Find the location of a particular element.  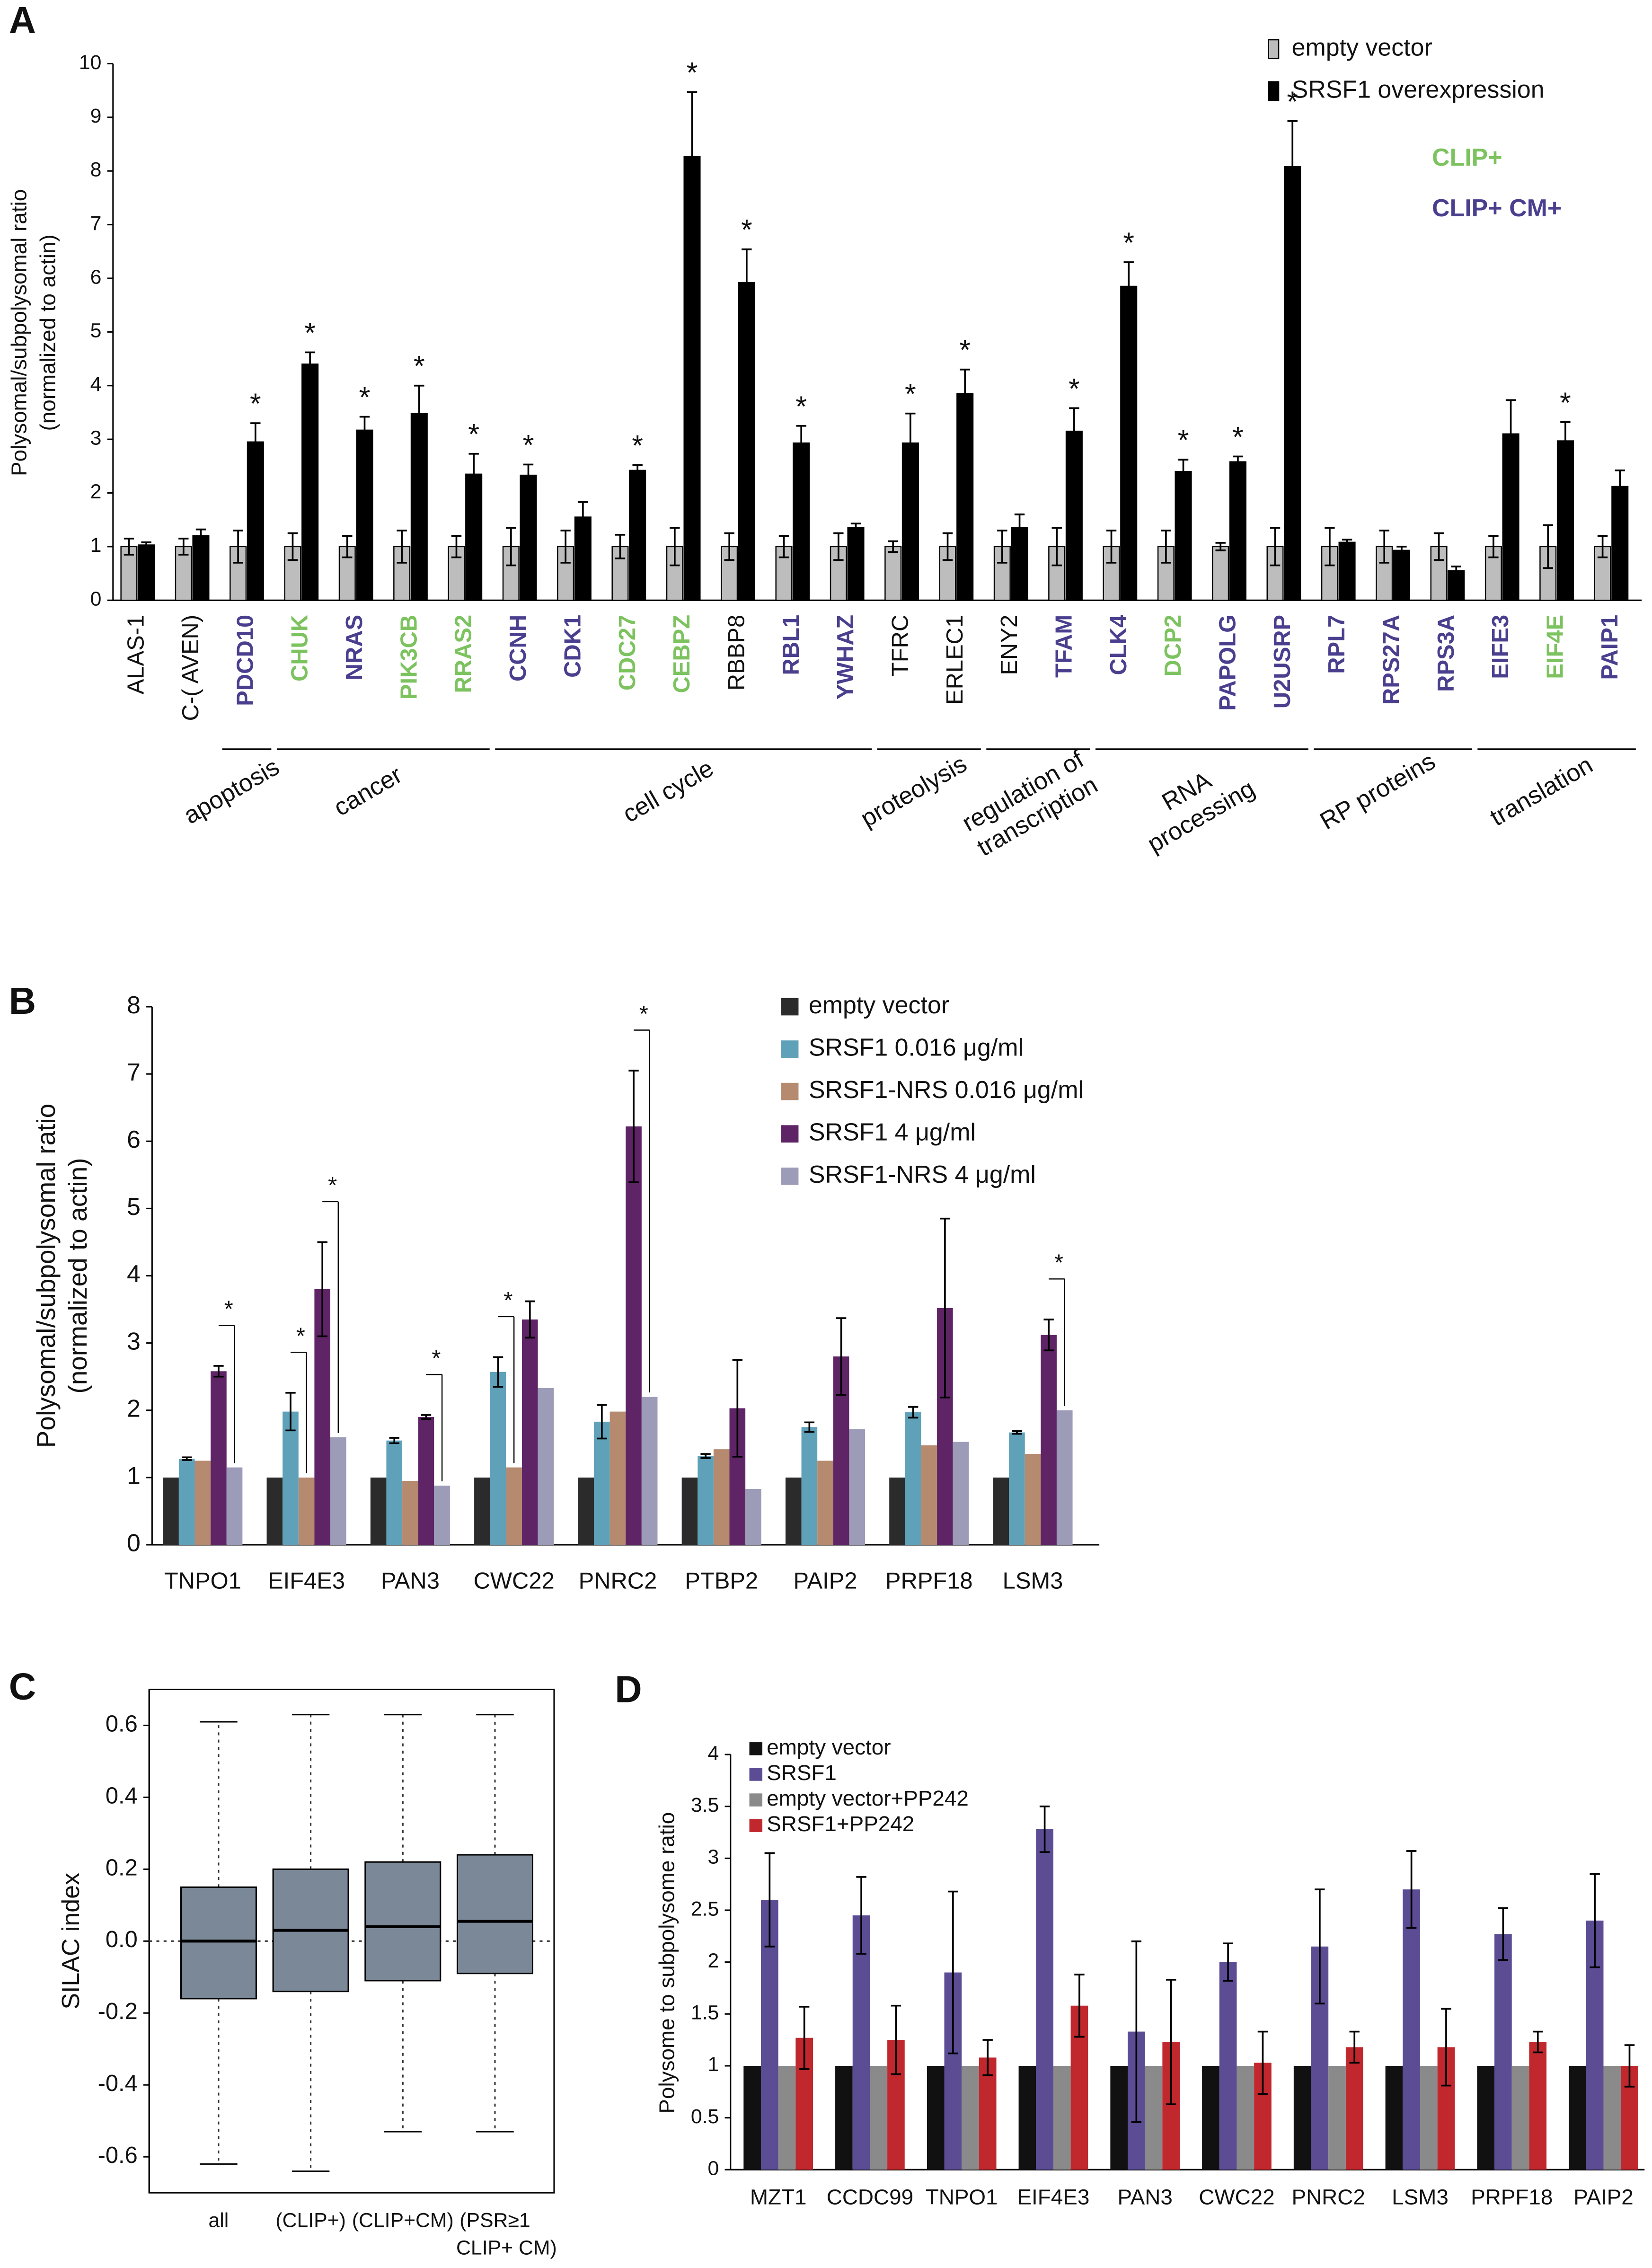

x-tick-label: EIFE3 is located at coordinates (1500, 647).